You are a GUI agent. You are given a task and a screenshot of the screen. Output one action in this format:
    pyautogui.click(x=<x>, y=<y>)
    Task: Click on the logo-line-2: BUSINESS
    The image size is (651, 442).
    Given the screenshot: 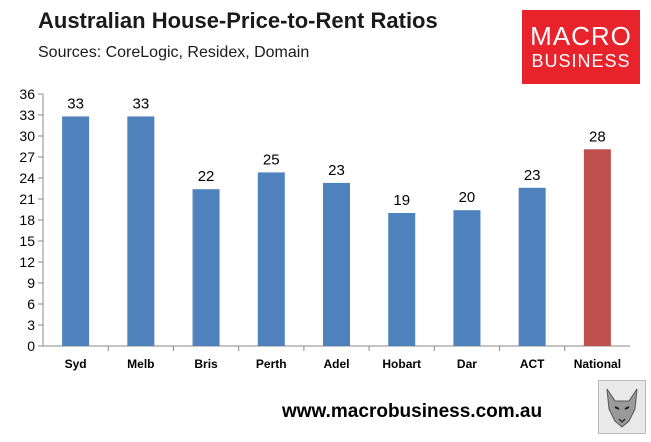 What is the action you would take?
    pyautogui.click(x=581, y=61)
    